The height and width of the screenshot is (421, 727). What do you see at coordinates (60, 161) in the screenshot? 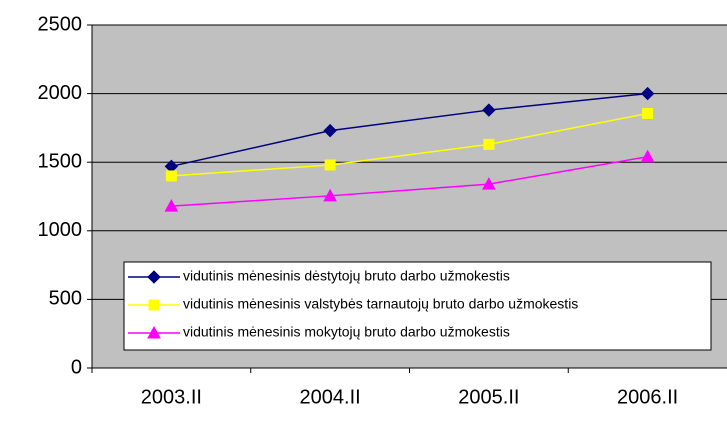
I see `y-tick-label: 1500` at bounding box center [60, 161].